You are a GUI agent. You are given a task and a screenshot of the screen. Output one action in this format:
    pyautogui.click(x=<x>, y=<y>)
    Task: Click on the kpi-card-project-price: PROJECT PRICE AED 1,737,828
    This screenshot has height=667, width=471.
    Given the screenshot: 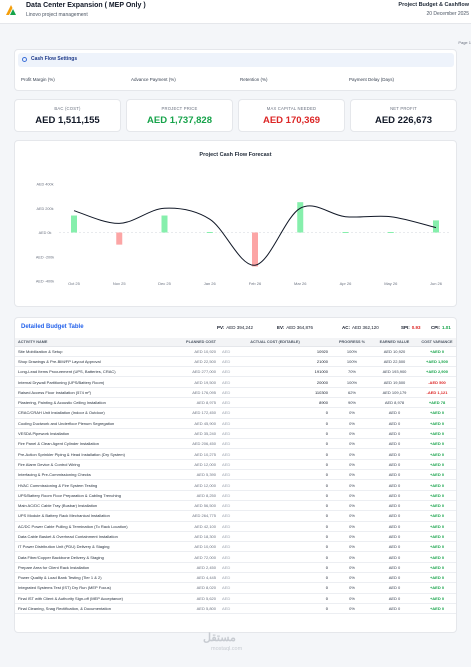 What is the action you would take?
    pyautogui.click(x=179, y=115)
    